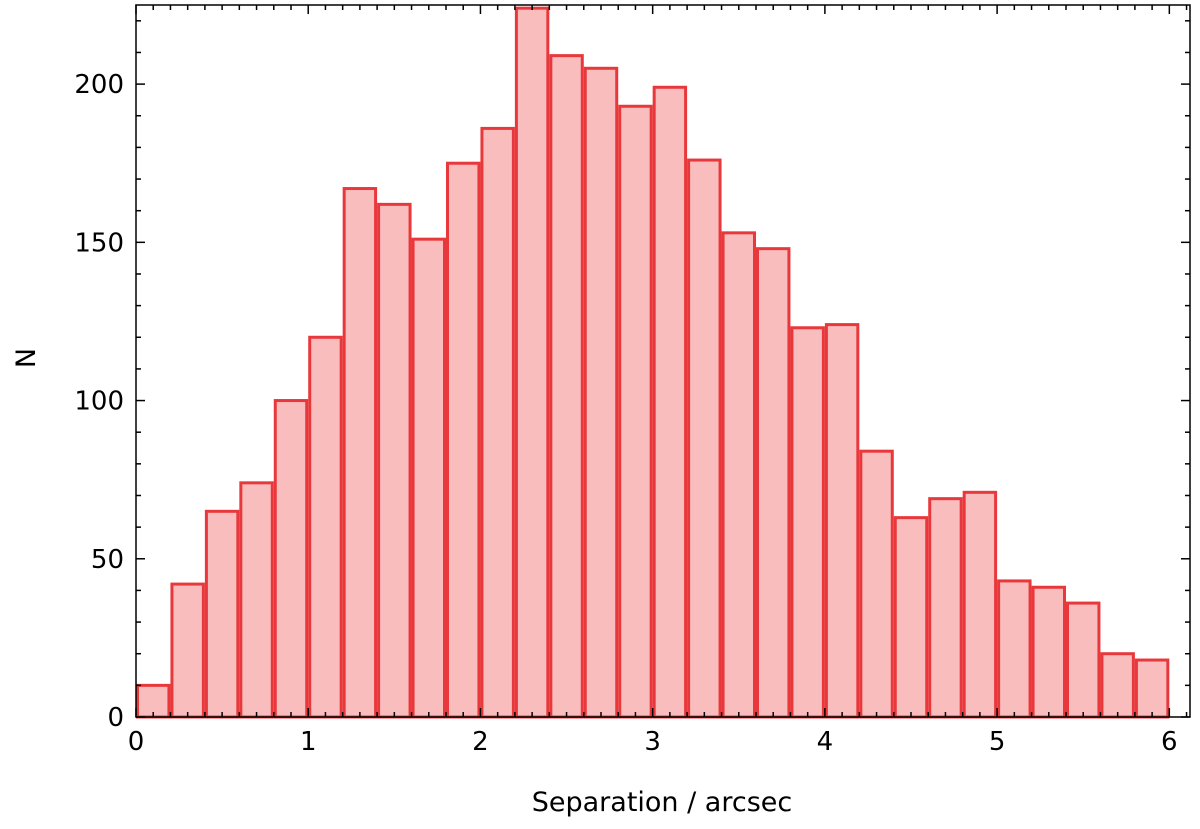  What do you see at coordinates (107, 560) in the screenshot?
I see `y-tick-label: 50` at bounding box center [107, 560].